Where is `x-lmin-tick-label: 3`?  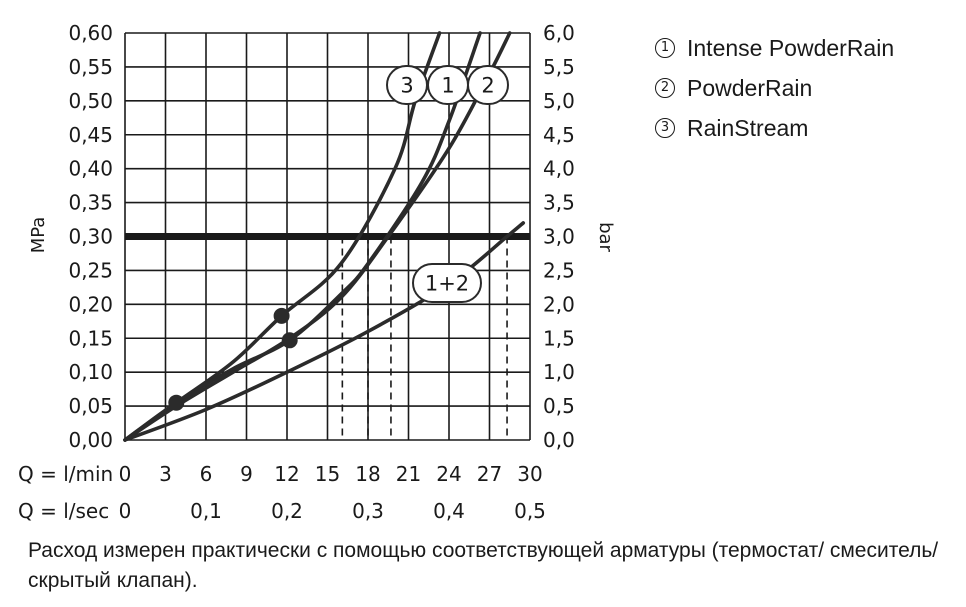
x-lmin-tick-label: 3 is located at coordinates (165, 474).